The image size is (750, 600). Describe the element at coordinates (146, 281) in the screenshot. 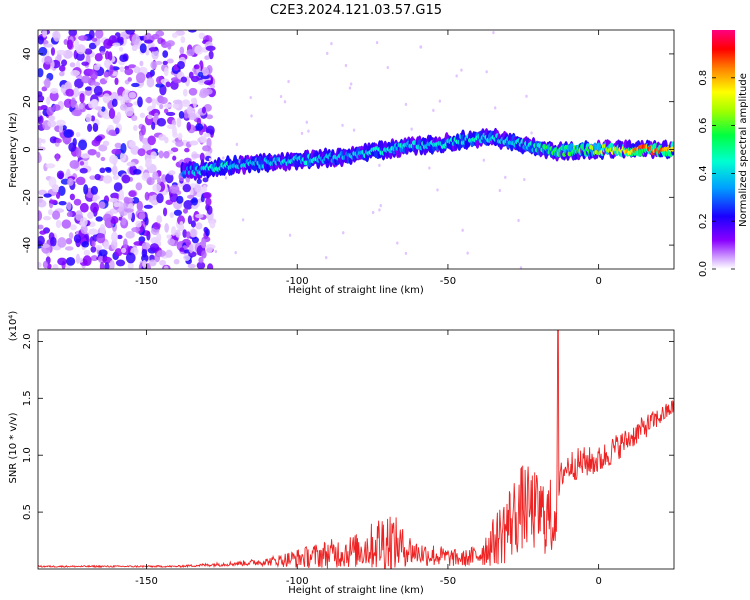

I see `x-tick-label: -150` at that location.